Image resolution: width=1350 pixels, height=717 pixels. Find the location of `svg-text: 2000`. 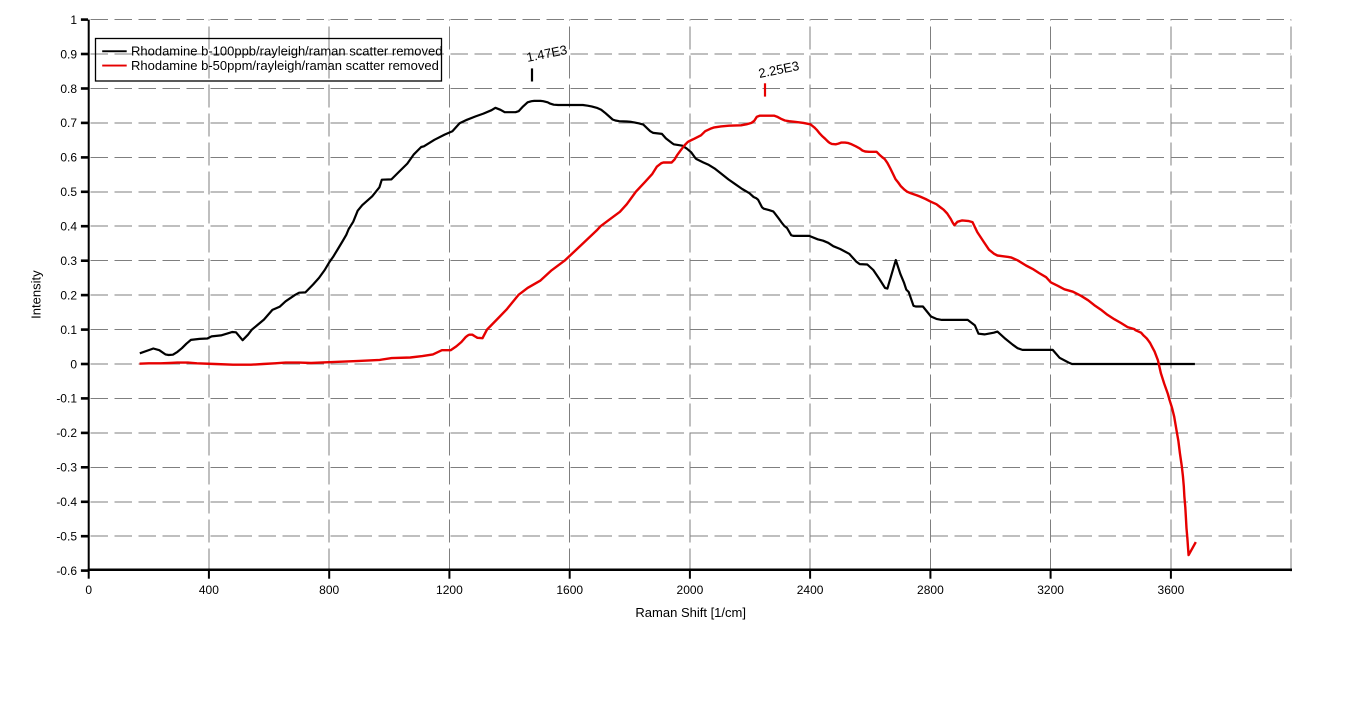

svg-text: 2000 is located at coordinates (690, 590).